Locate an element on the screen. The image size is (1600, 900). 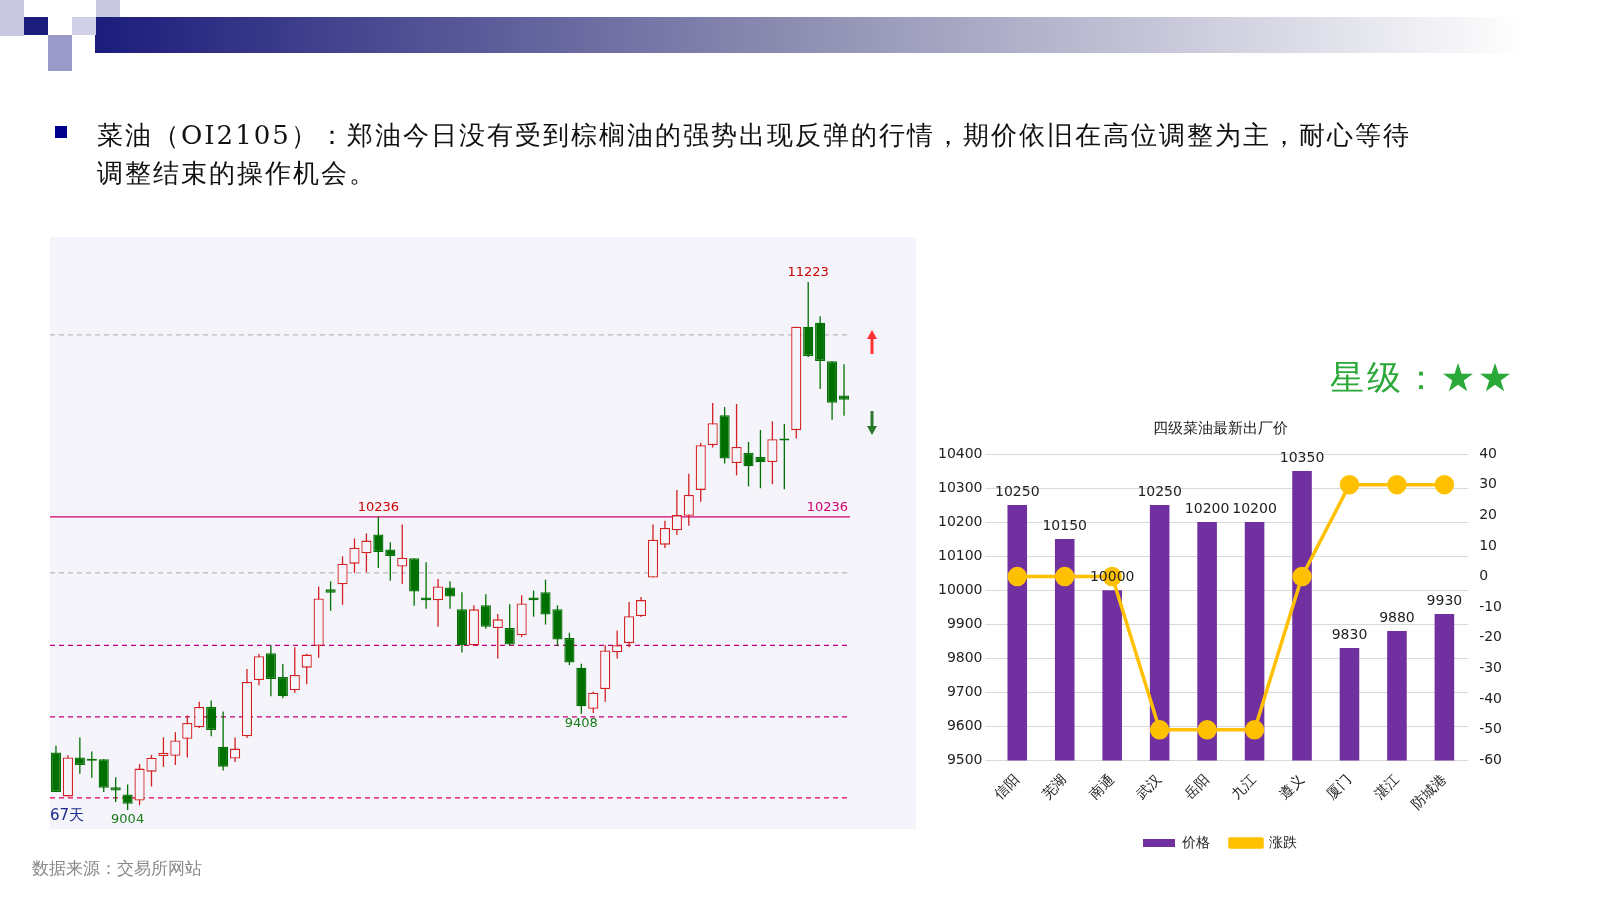
y-tick-label: 9700 is located at coordinates (964, 690).